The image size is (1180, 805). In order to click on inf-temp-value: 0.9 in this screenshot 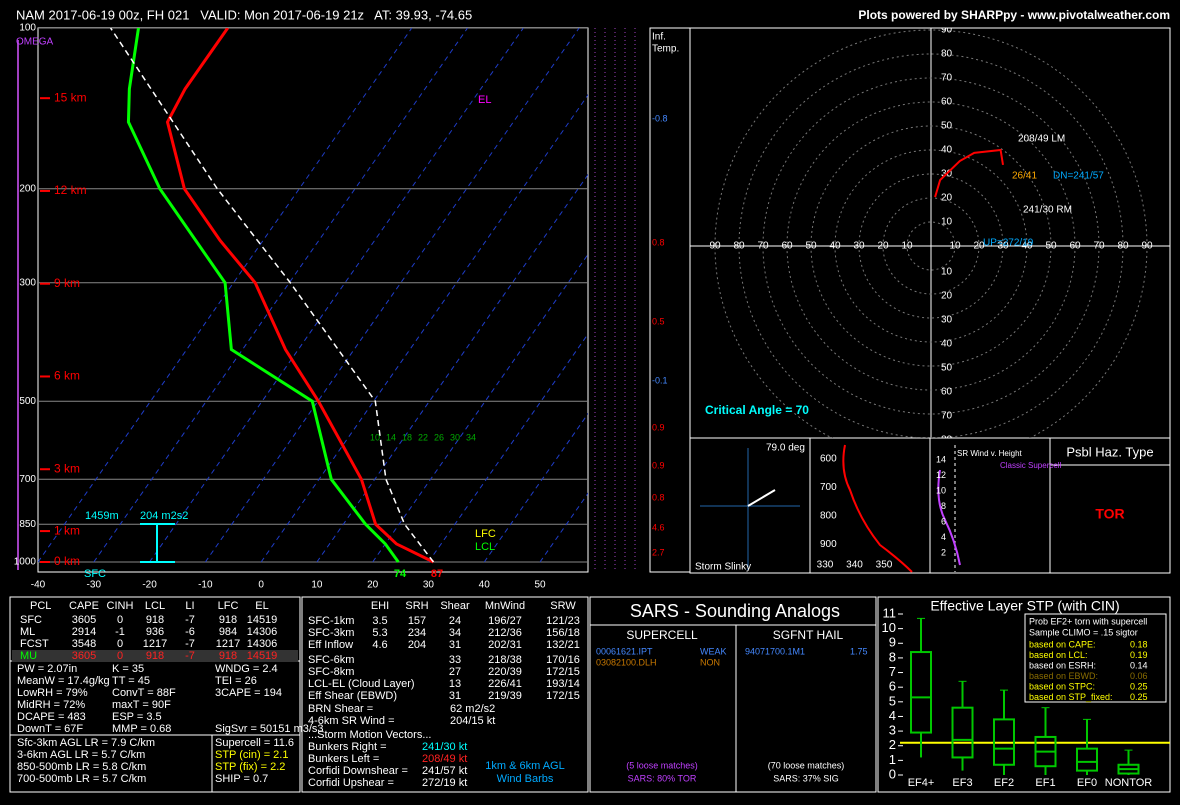, I will do `click(658, 427)`.